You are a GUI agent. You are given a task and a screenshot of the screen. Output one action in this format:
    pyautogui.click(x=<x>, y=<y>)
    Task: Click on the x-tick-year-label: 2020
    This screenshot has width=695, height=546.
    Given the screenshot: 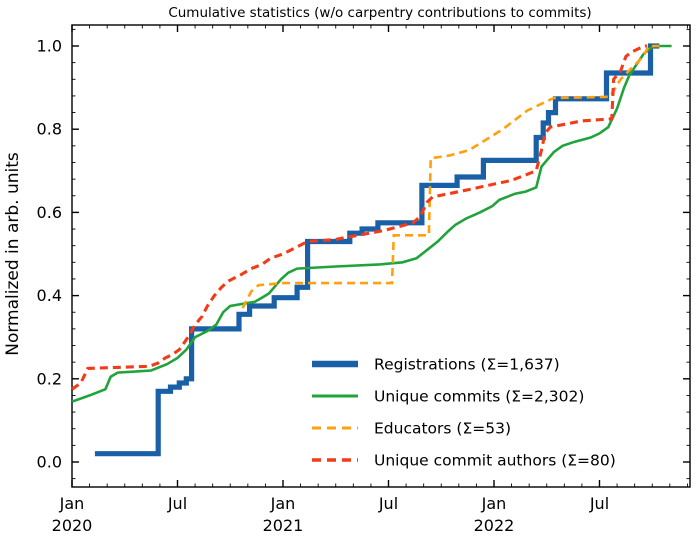 What is the action you would take?
    pyautogui.click(x=72, y=525)
    